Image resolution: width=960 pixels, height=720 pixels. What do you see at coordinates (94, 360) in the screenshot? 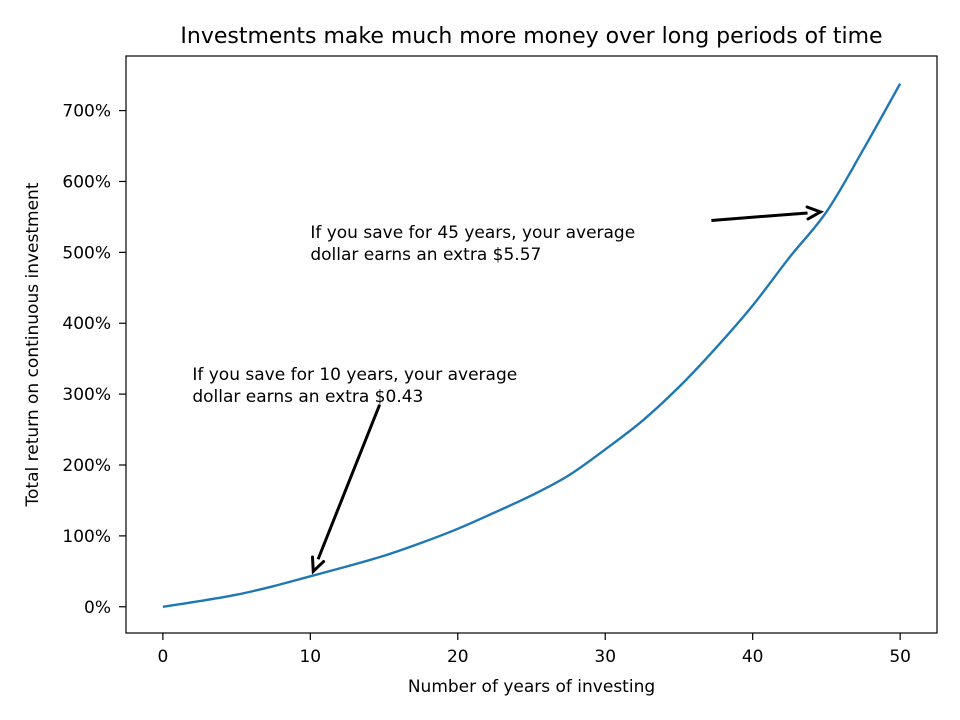
I see `y-axis: 0% 100% 200% 300% 400% 500% 600% 700%` at bounding box center [94, 360].